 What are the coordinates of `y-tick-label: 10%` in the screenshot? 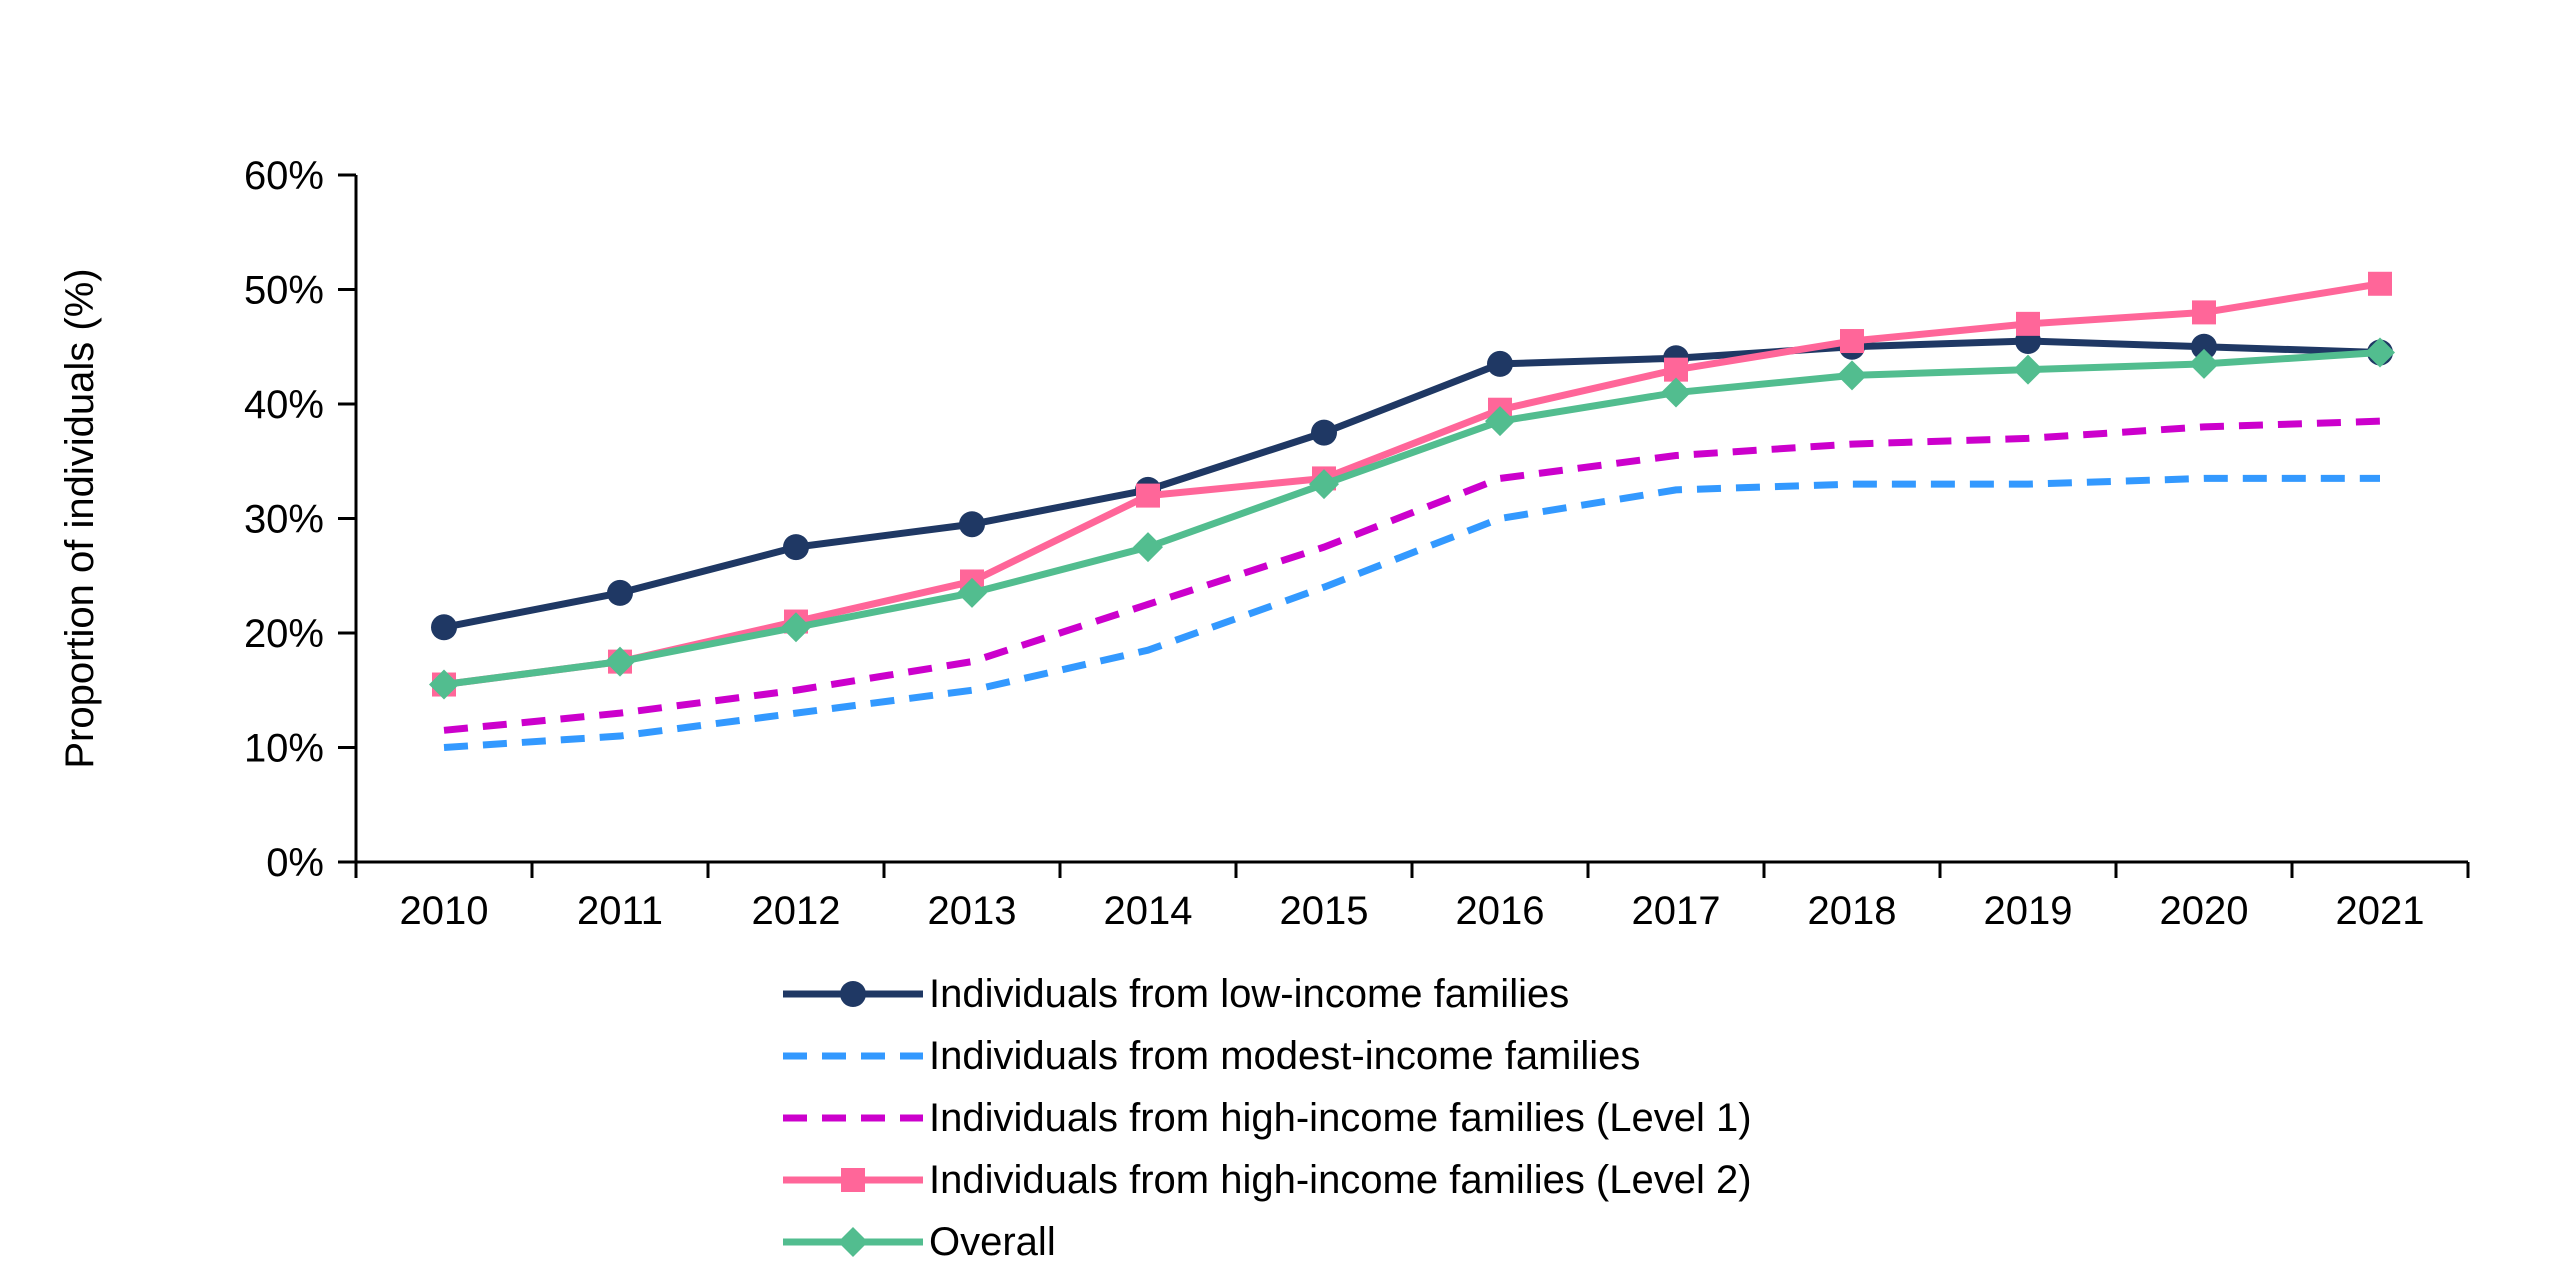 It's located at (284, 749).